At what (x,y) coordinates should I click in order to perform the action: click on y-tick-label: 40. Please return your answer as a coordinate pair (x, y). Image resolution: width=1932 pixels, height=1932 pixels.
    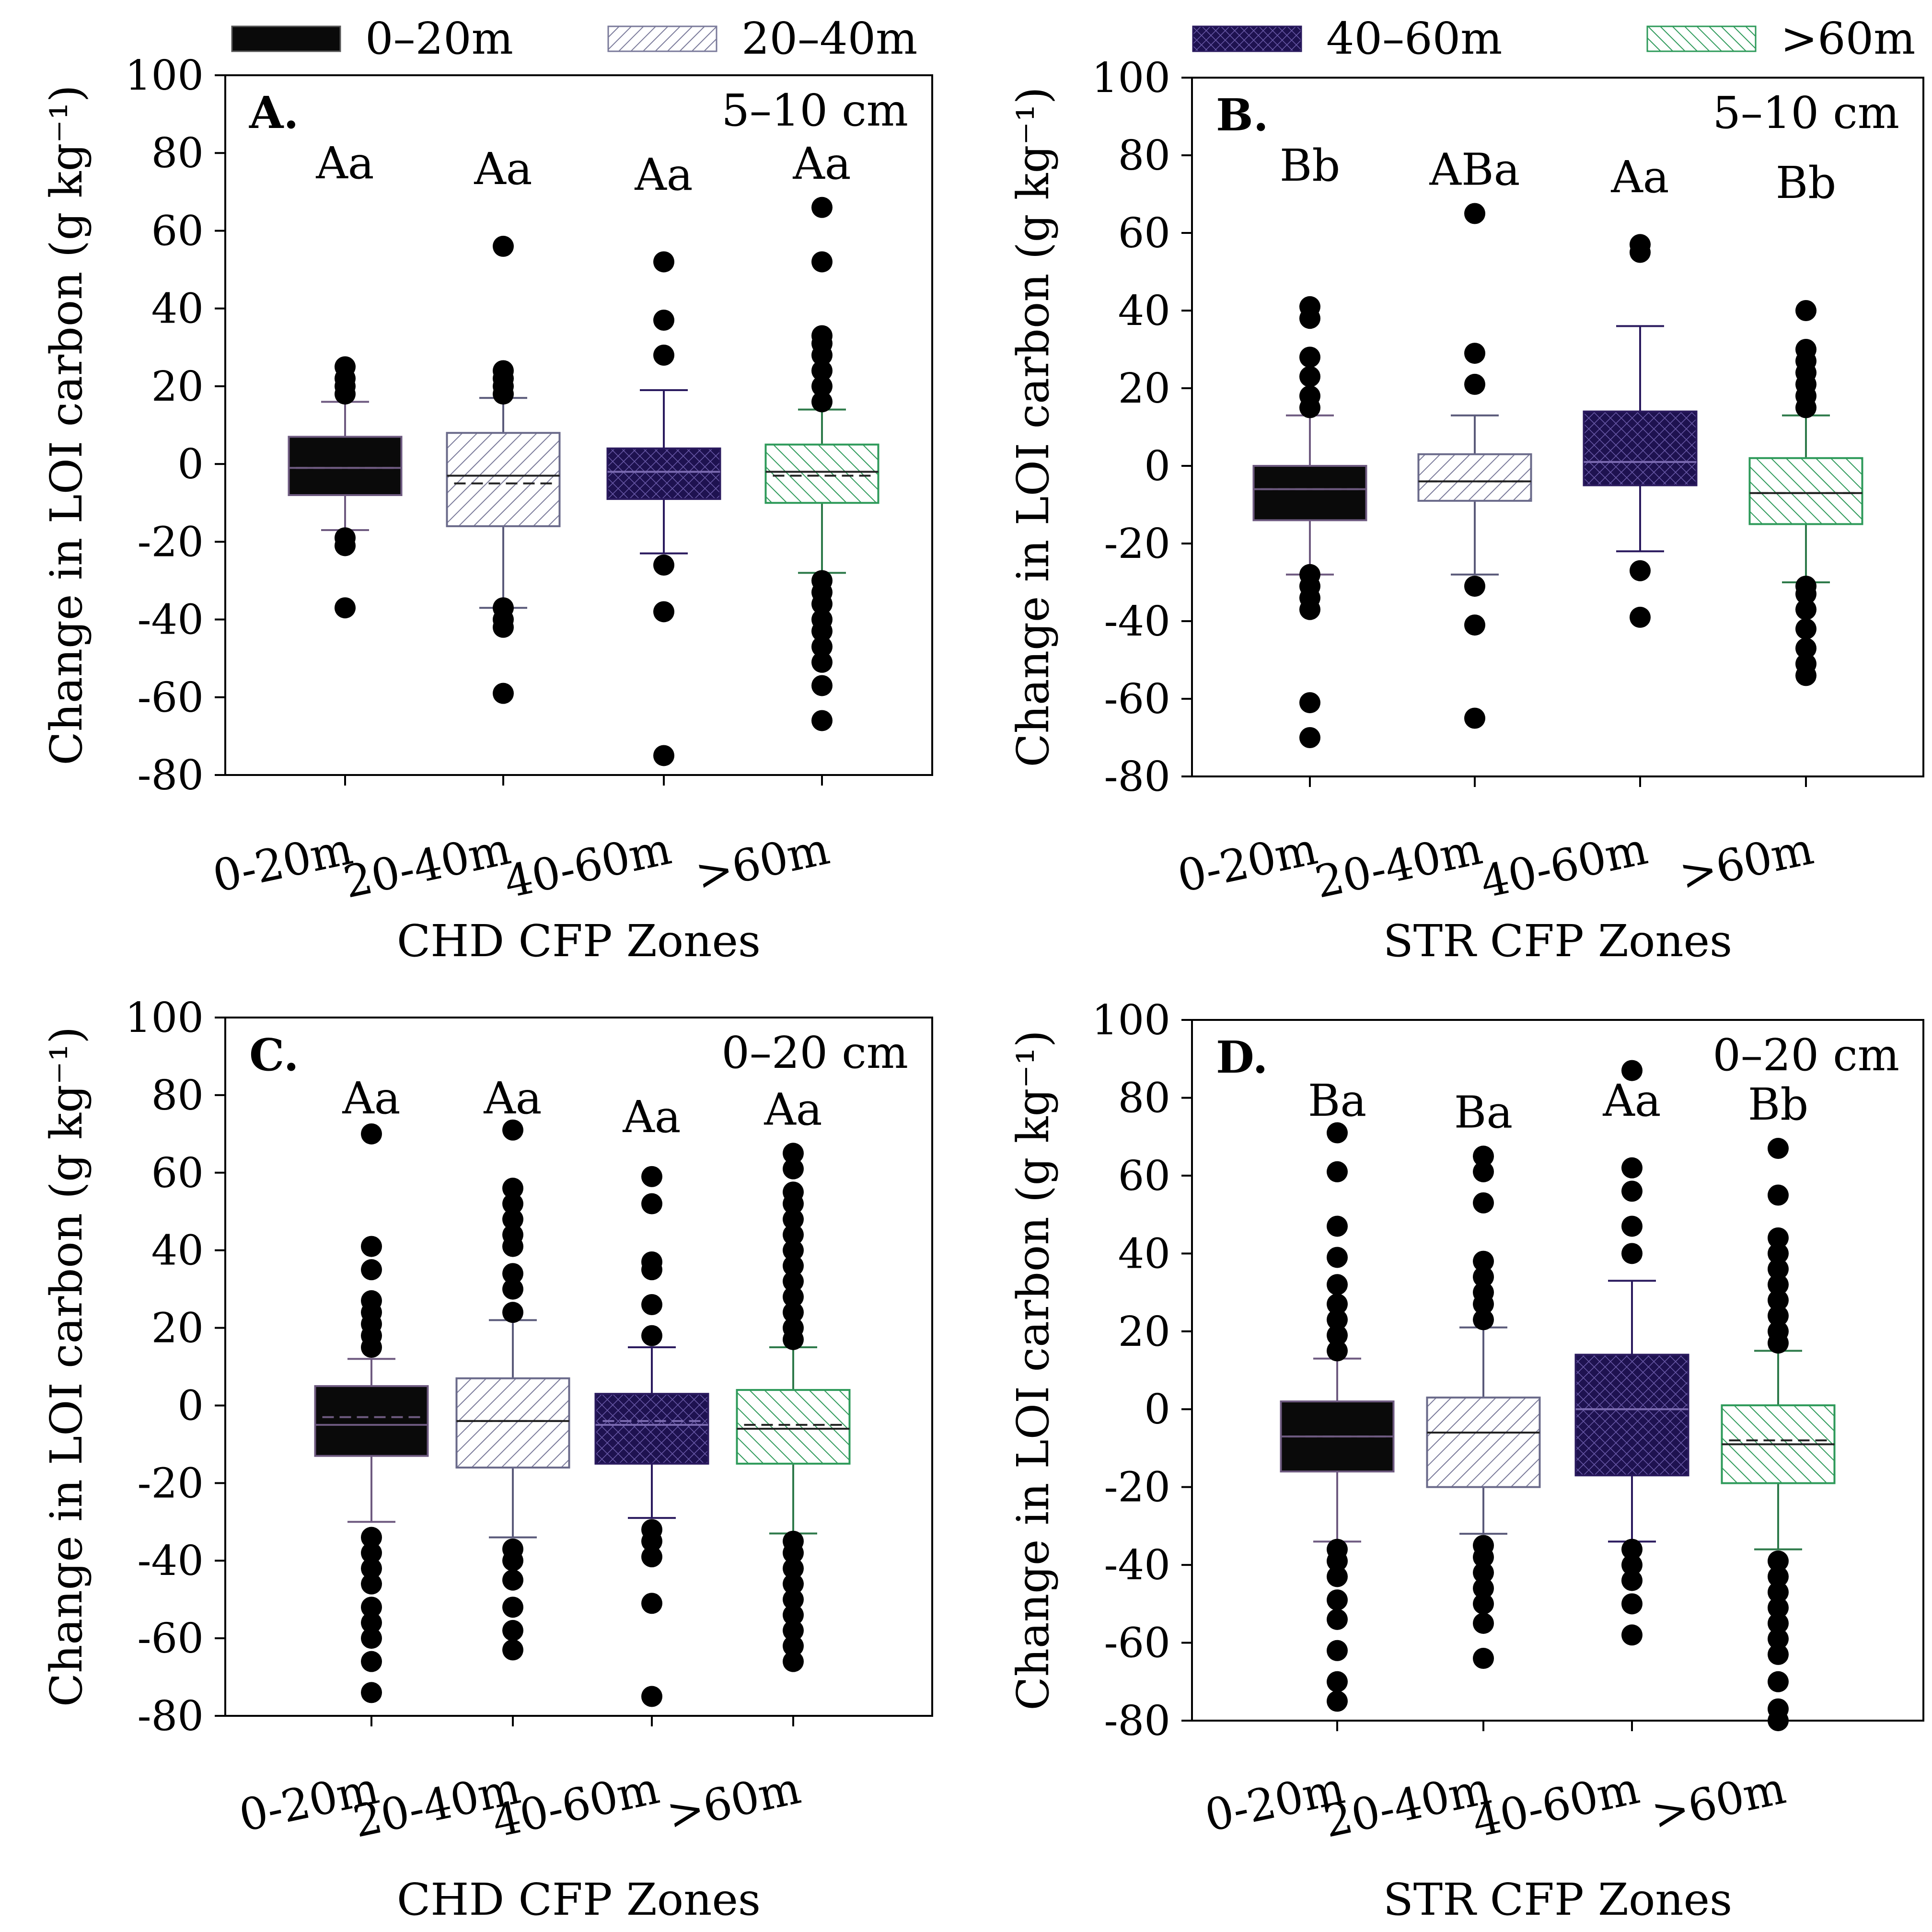
    Looking at the image, I should click on (1144, 1254).